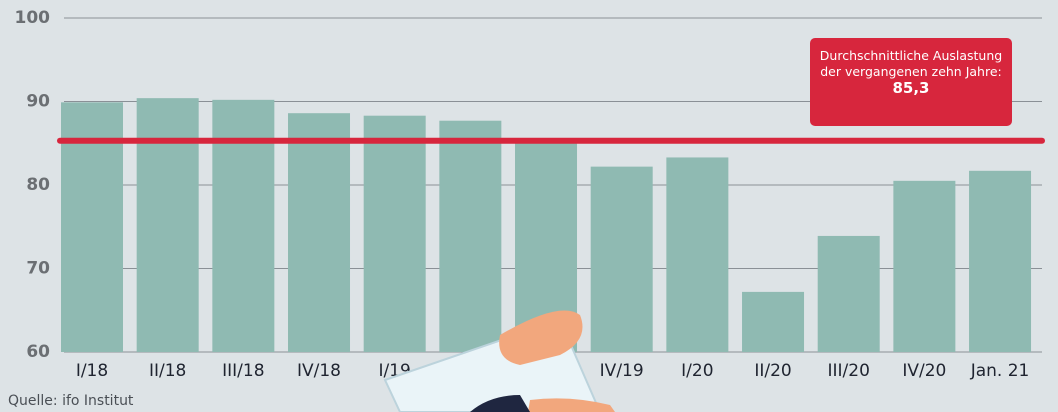  I want to click on y-tick-label: 60, so click(38, 352).